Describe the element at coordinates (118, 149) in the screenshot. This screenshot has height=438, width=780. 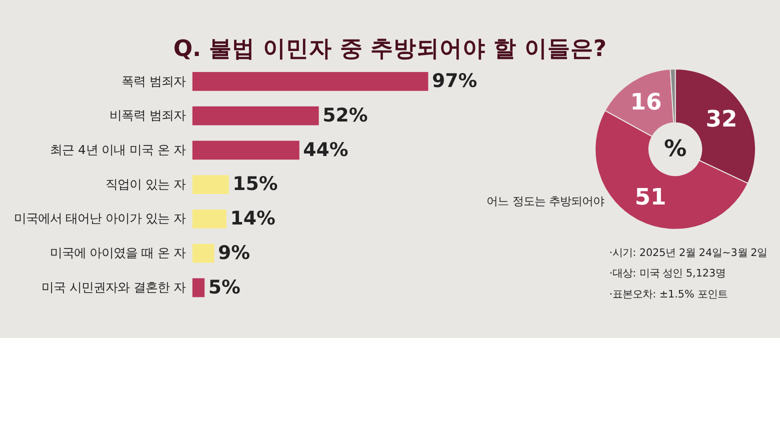
I see `y-tick-label: 최근 4년 이내 미국 온 자` at that location.